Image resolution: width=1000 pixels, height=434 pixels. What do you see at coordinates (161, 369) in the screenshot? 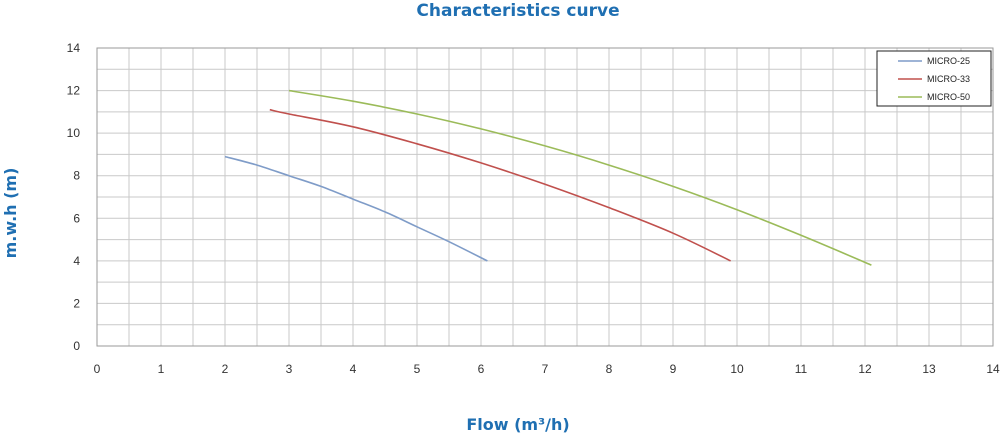
I see `x-tick-label: 1` at bounding box center [161, 369].